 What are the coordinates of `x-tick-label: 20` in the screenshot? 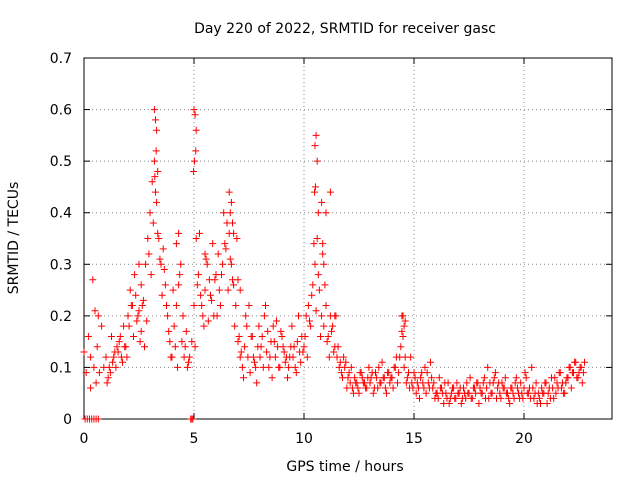 It's located at (524, 439).